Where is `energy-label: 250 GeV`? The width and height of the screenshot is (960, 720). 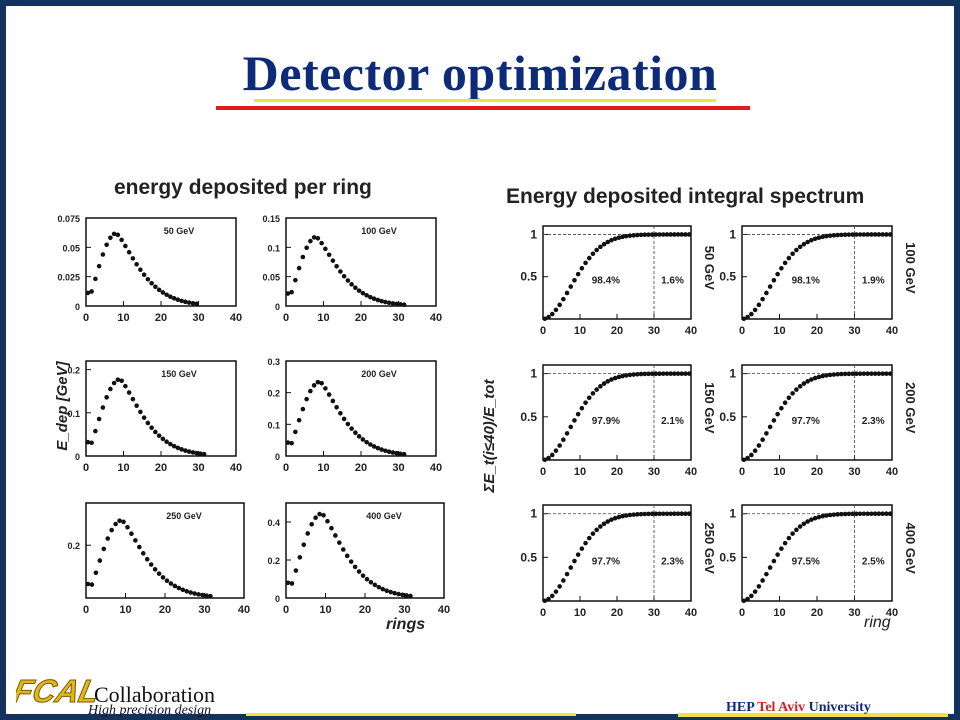 energy-label: 250 GeV is located at coordinates (184, 516).